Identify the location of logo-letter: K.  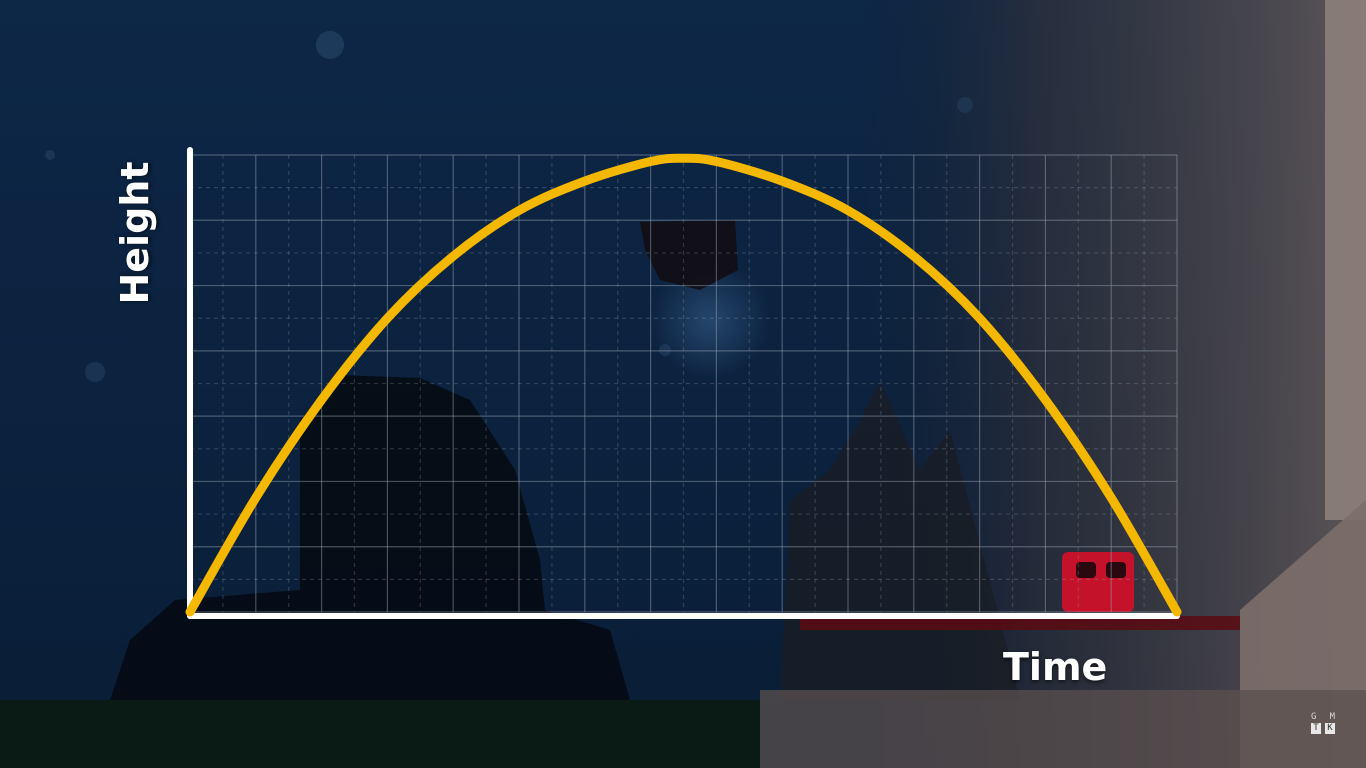
(1330, 728).